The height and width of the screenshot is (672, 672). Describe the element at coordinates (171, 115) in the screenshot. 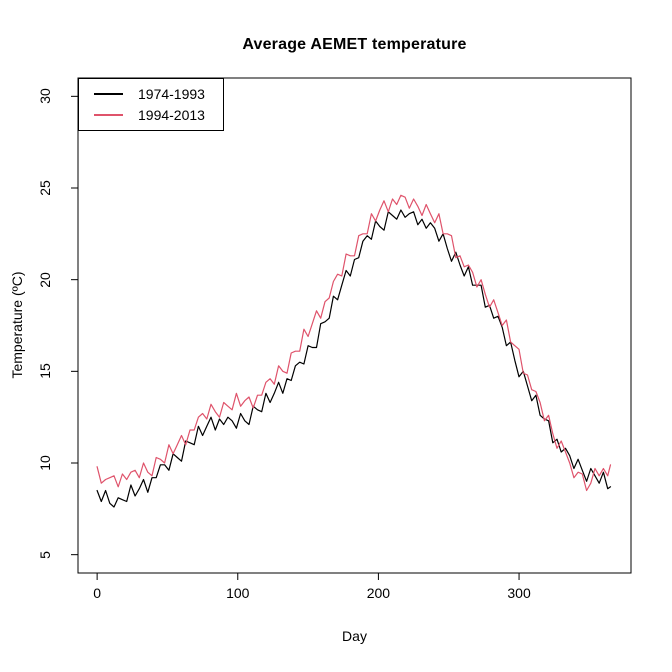

I see `legend-label: 1994-2013` at that location.